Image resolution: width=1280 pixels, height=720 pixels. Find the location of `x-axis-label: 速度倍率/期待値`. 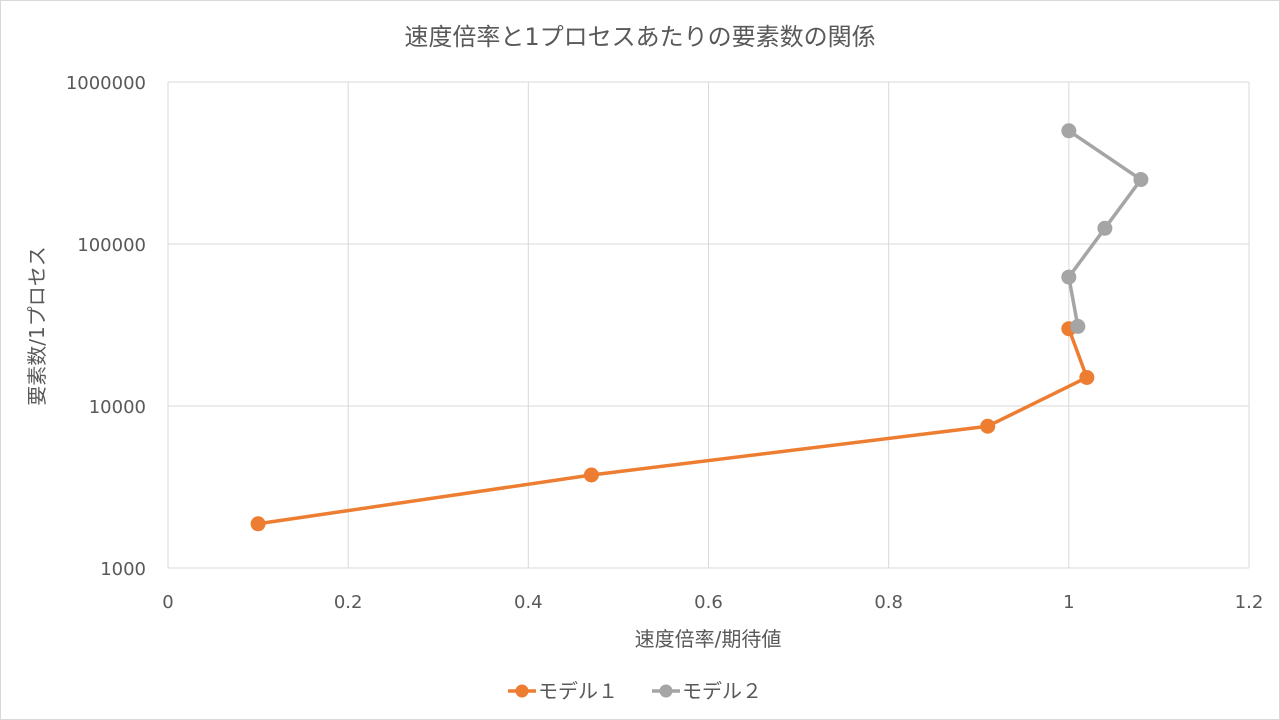

x-axis-label: 速度倍率/期待値 is located at coordinates (708, 639).